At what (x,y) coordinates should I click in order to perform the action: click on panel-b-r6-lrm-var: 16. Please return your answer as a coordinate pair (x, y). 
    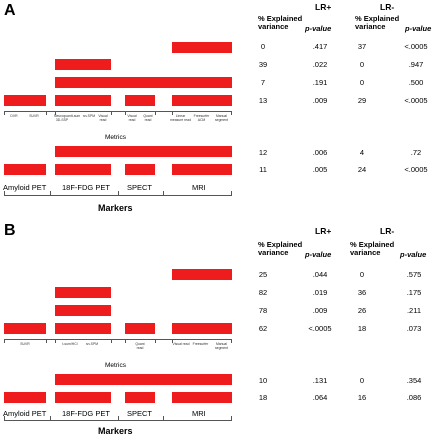
    Looking at the image, I should click on (362, 397).